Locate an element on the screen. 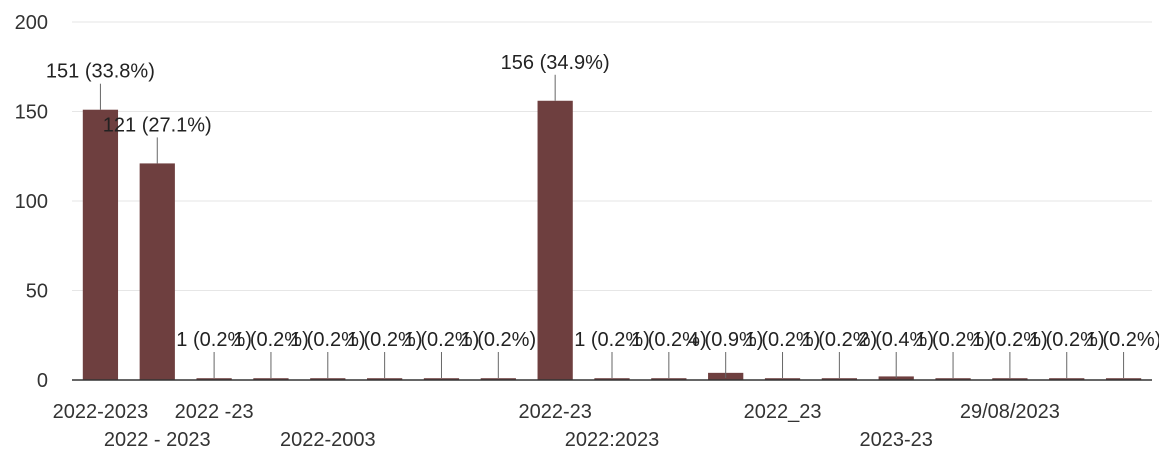 This screenshot has height=450, width=1159. x-tick-label: 29/08/2023 is located at coordinates (1010, 412).